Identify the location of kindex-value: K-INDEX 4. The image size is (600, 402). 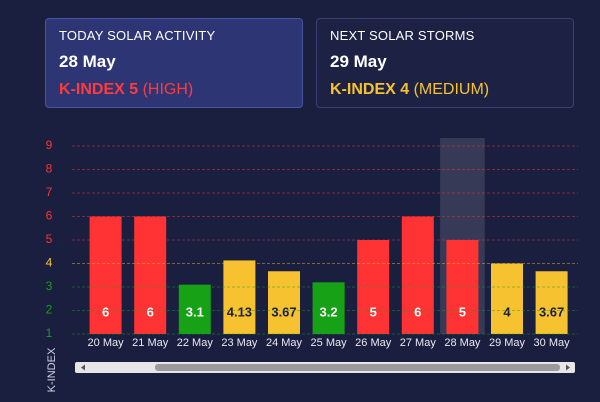
(370, 89).